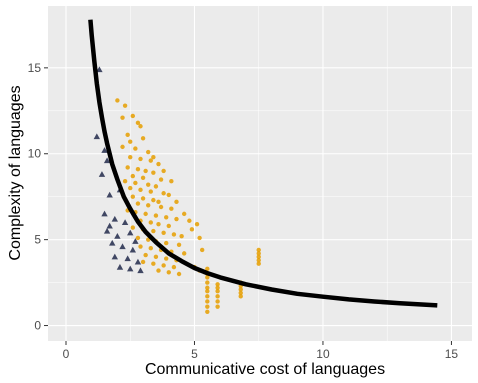  What do you see at coordinates (37, 326) in the screenshot?
I see `y-tick-label: 0` at bounding box center [37, 326].